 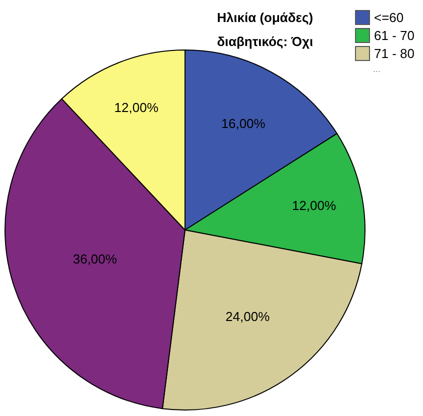 What do you see at coordinates (265, 18) in the screenshot?
I see `chart-title: Ηλικία (ομάδες)` at bounding box center [265, 18].